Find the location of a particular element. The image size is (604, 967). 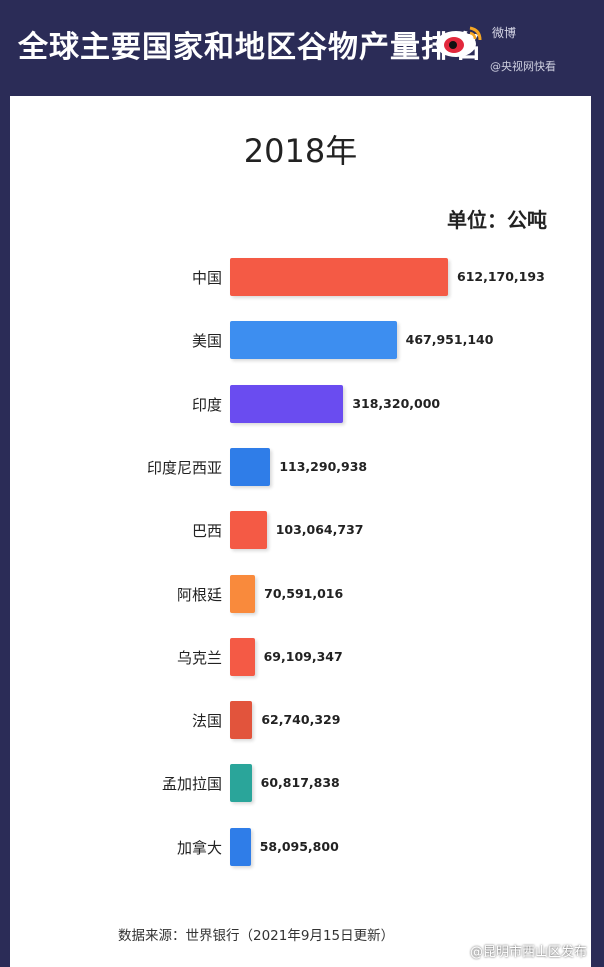

value-label: 60,817,838 is located at coordinates (300, 783).